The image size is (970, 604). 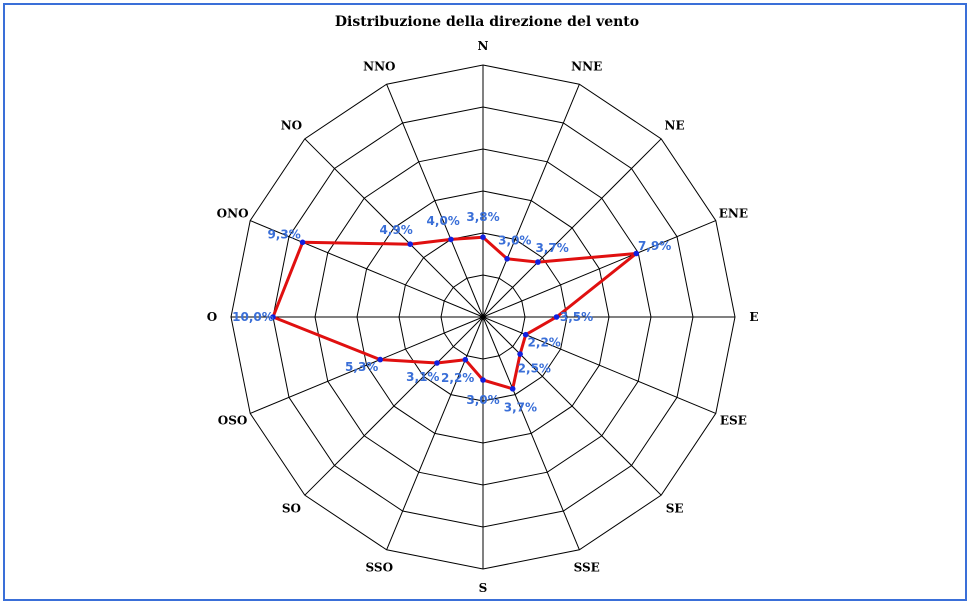 I want to click on direction-label: N, so click(x=483, y=46).